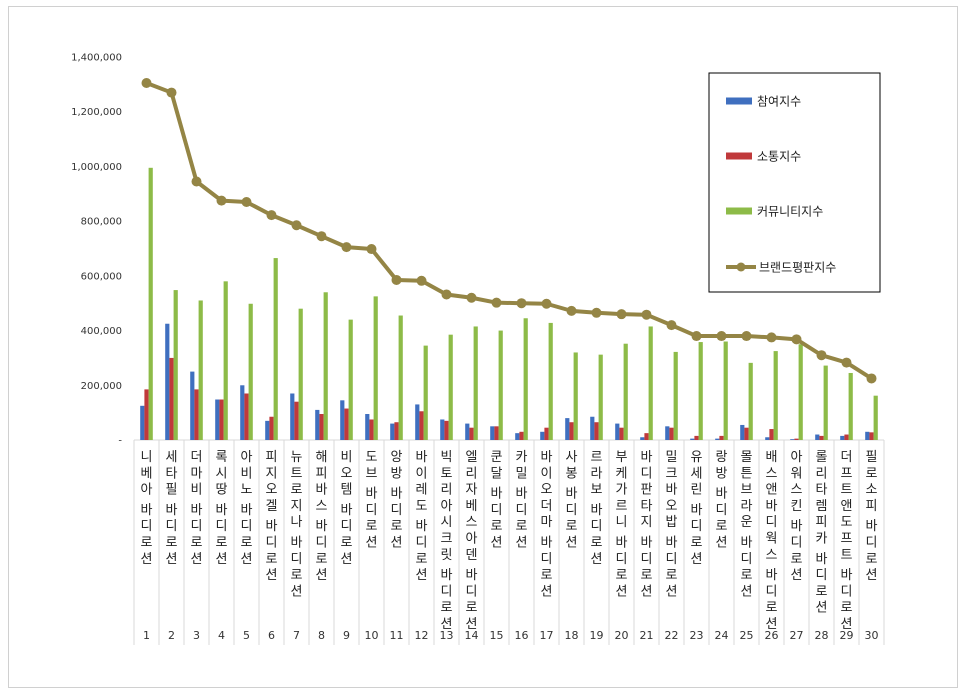 The width and height of the screenshot is (966, 695). What do you see at coordinates (797, 268) in the screenshot?
I see `legend-label: 브랜드평판지수` at bounding box center [797, 268].